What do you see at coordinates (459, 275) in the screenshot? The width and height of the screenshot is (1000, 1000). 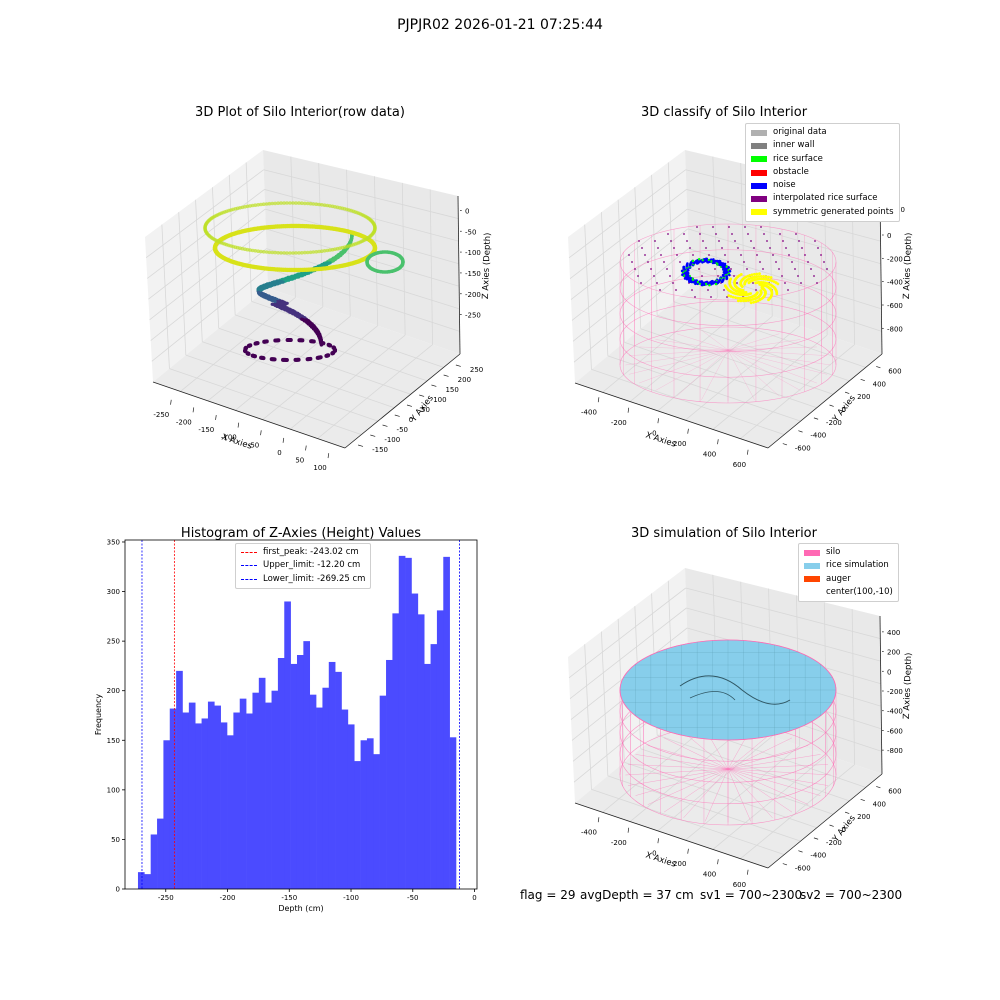 I see `z-axis-line` at bounding box center [459, 275].